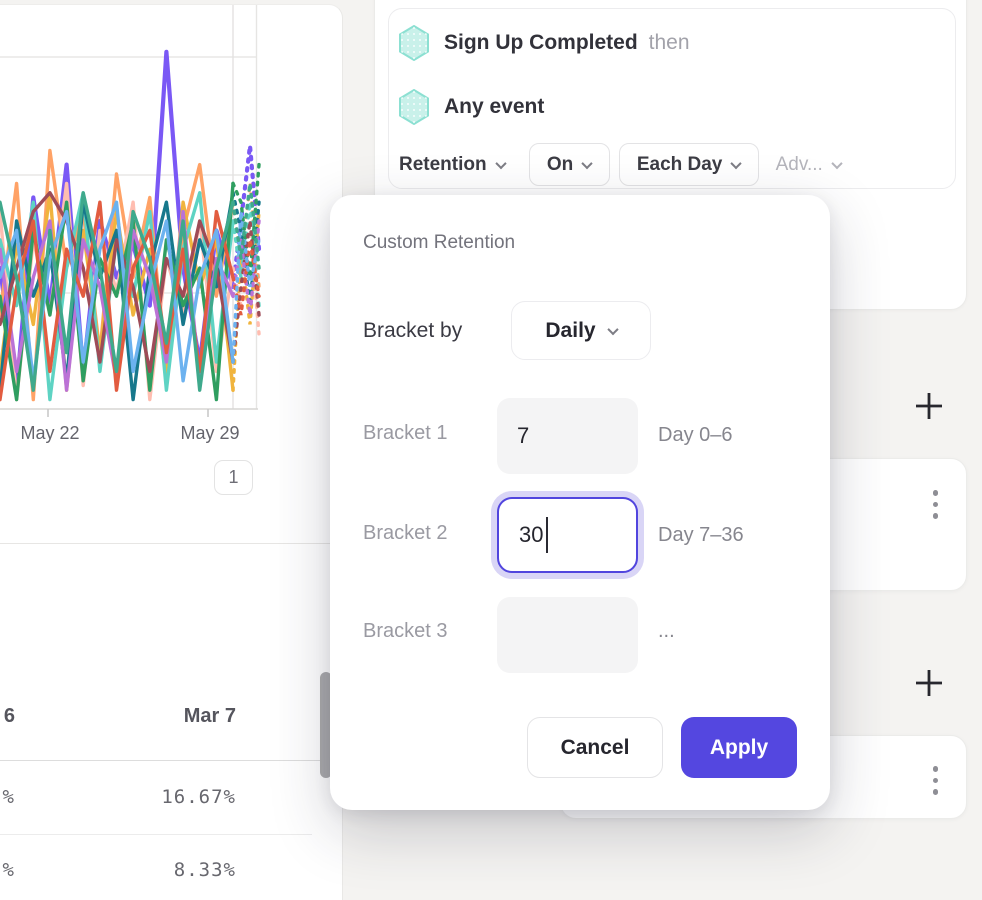 The image size is (982, 900). I want to click on bracket-2-input: 30, so click(531, 534).